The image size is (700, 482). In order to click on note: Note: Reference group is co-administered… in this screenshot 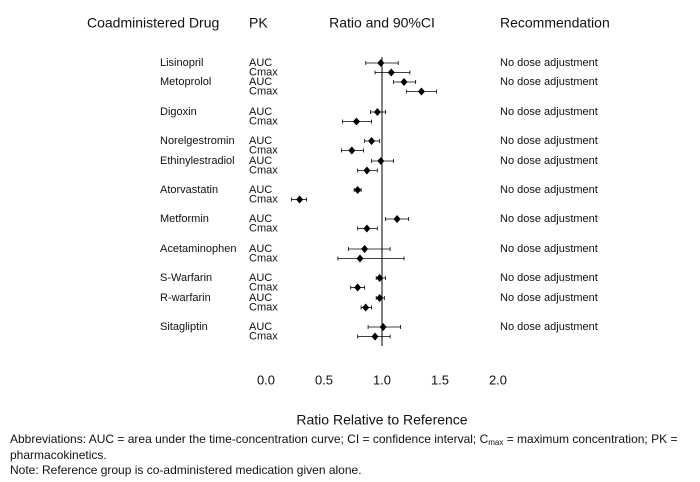, I will do `click(186, 470)`.